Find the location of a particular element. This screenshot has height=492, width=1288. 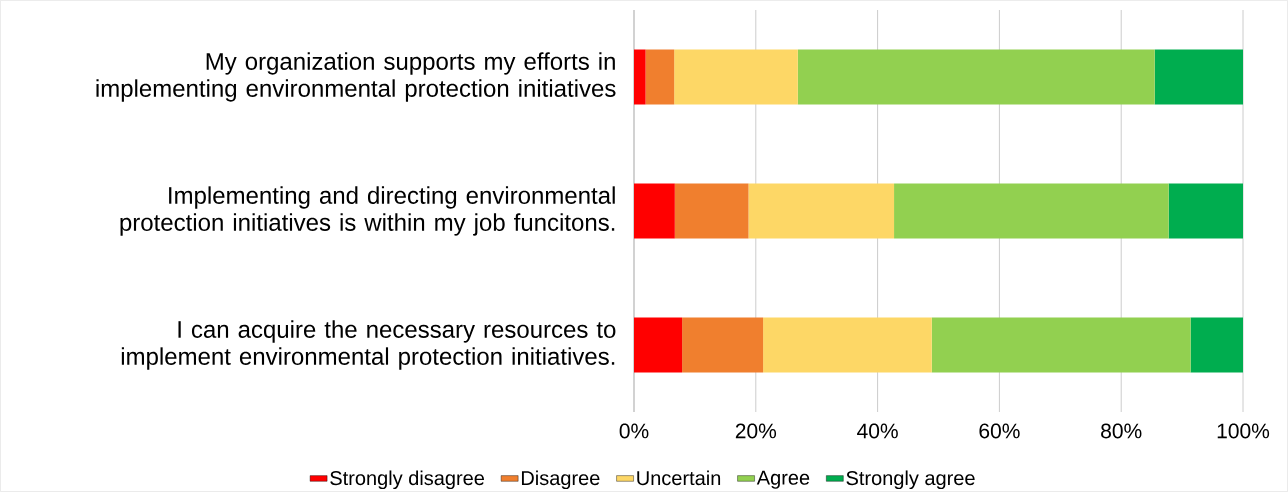

legend-label: Strongly agree is located at coordinates (910, 480).